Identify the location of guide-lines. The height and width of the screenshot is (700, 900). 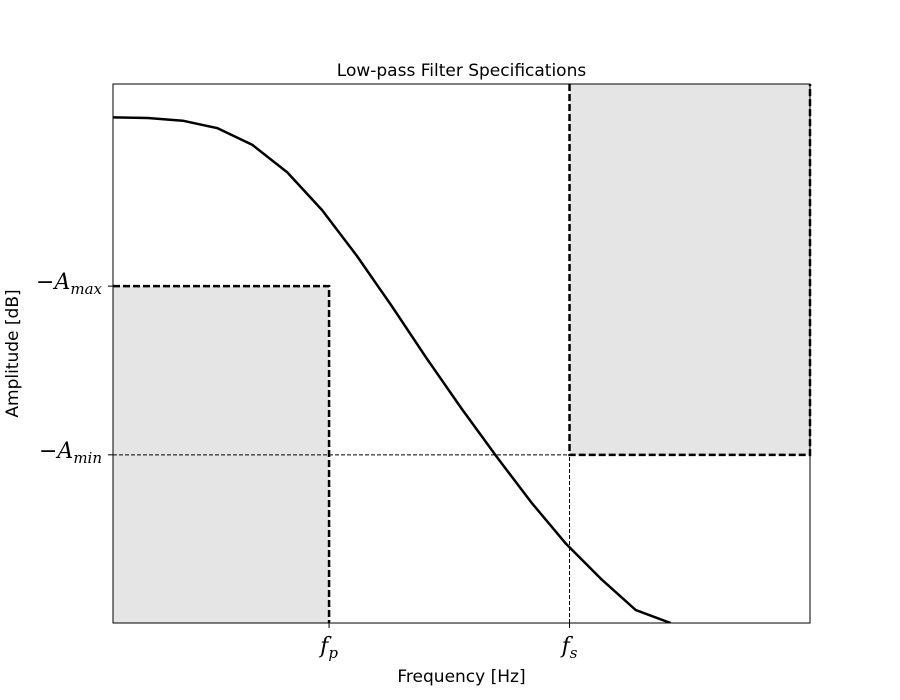
(342, 538).